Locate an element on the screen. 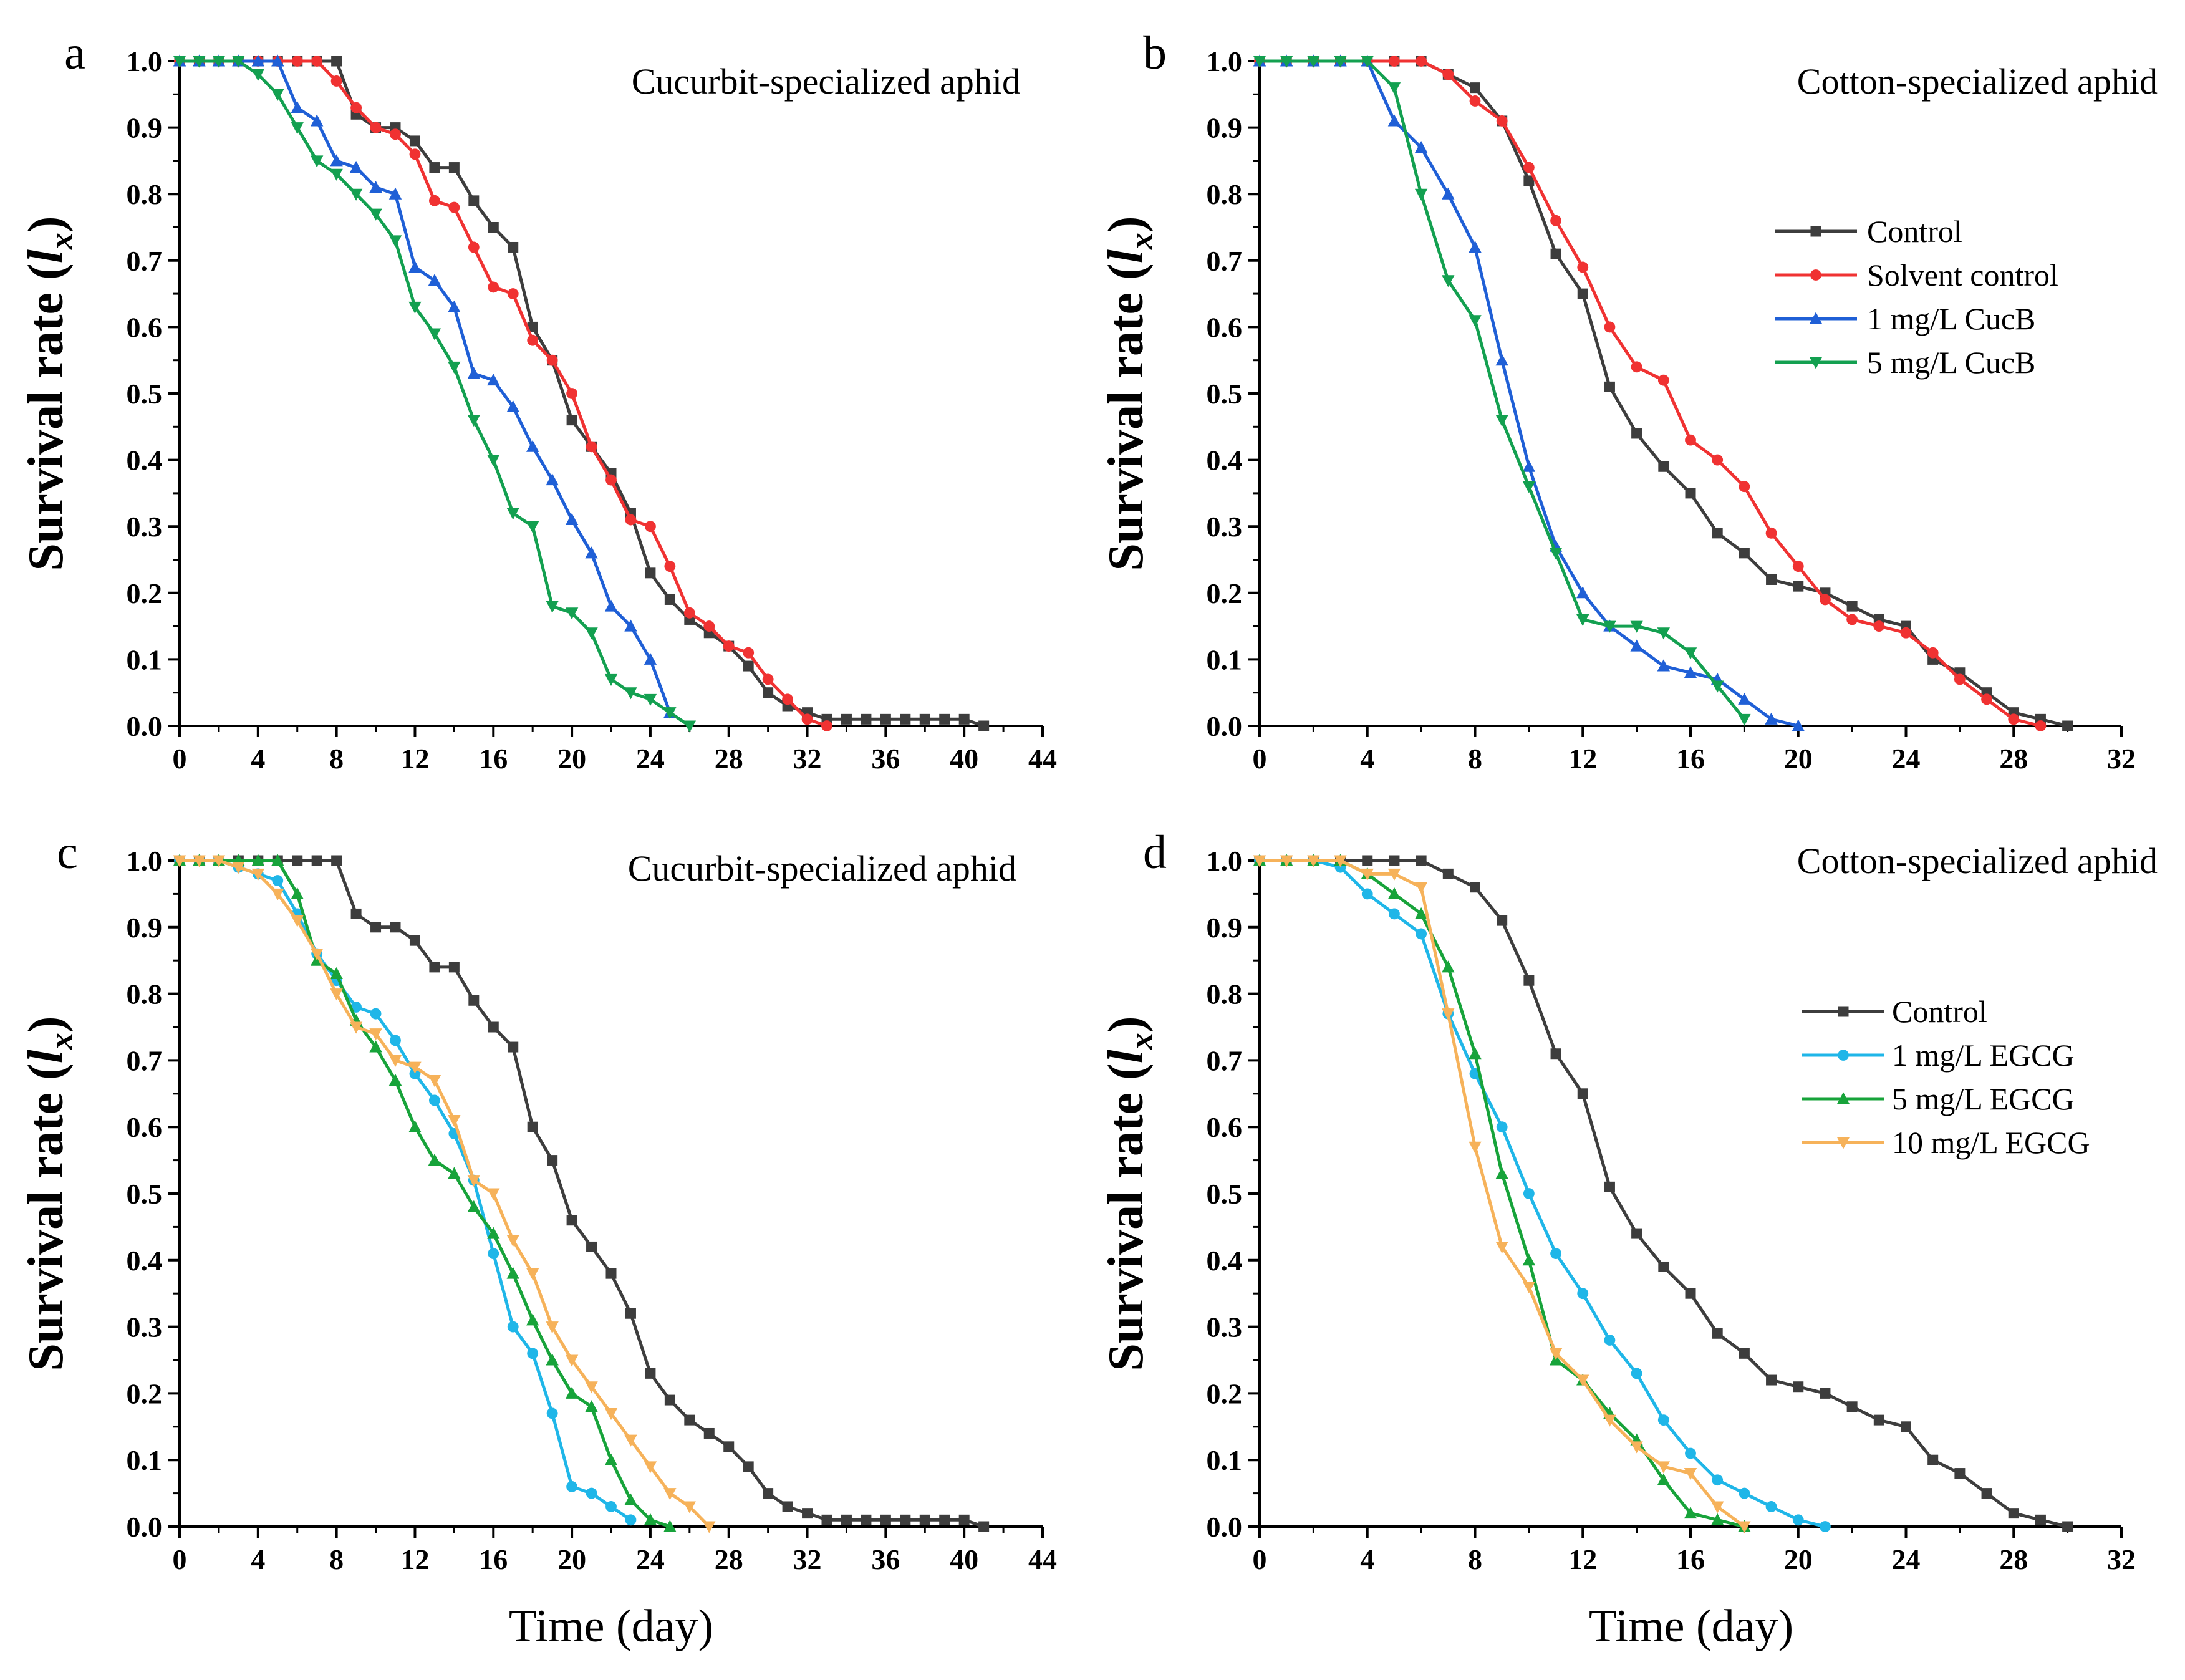  y-tick-label: 0.2 is located at coordinates (1225, 1394).